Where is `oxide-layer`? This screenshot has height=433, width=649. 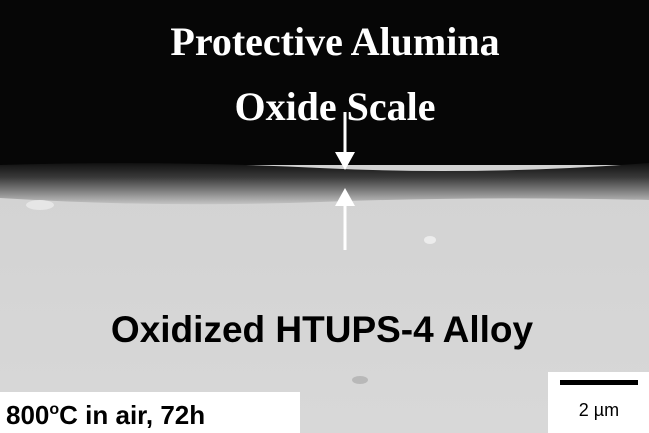
oxide-layer is located at coordinates (324, 184).